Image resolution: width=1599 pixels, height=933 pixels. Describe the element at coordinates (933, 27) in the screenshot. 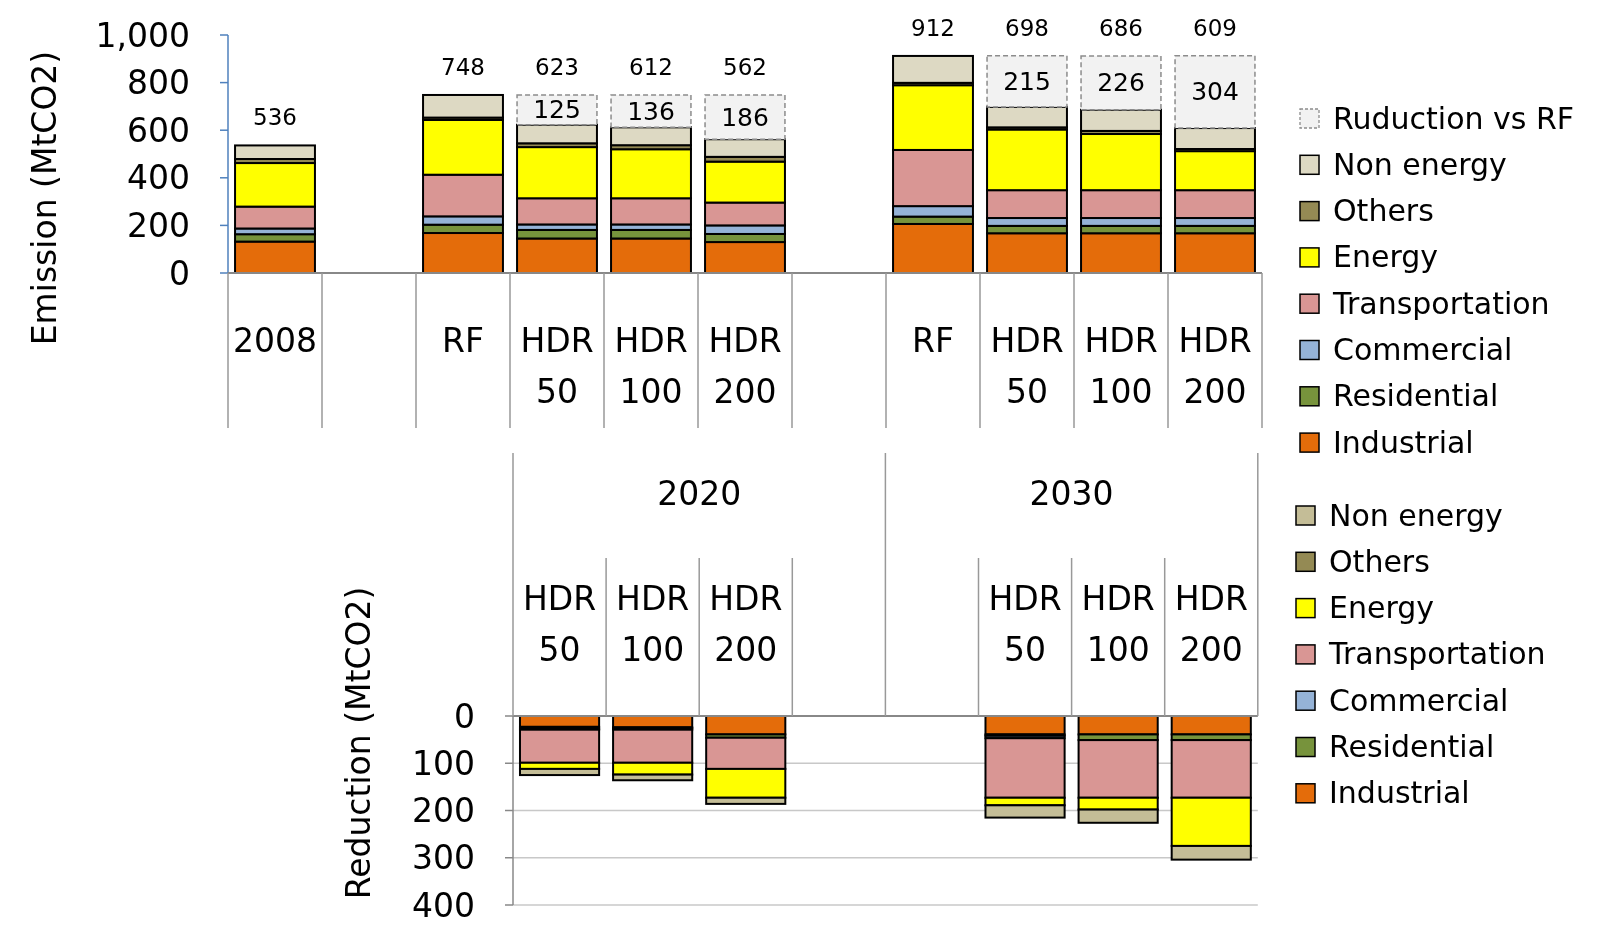

I see `total-label: 912` at that location.